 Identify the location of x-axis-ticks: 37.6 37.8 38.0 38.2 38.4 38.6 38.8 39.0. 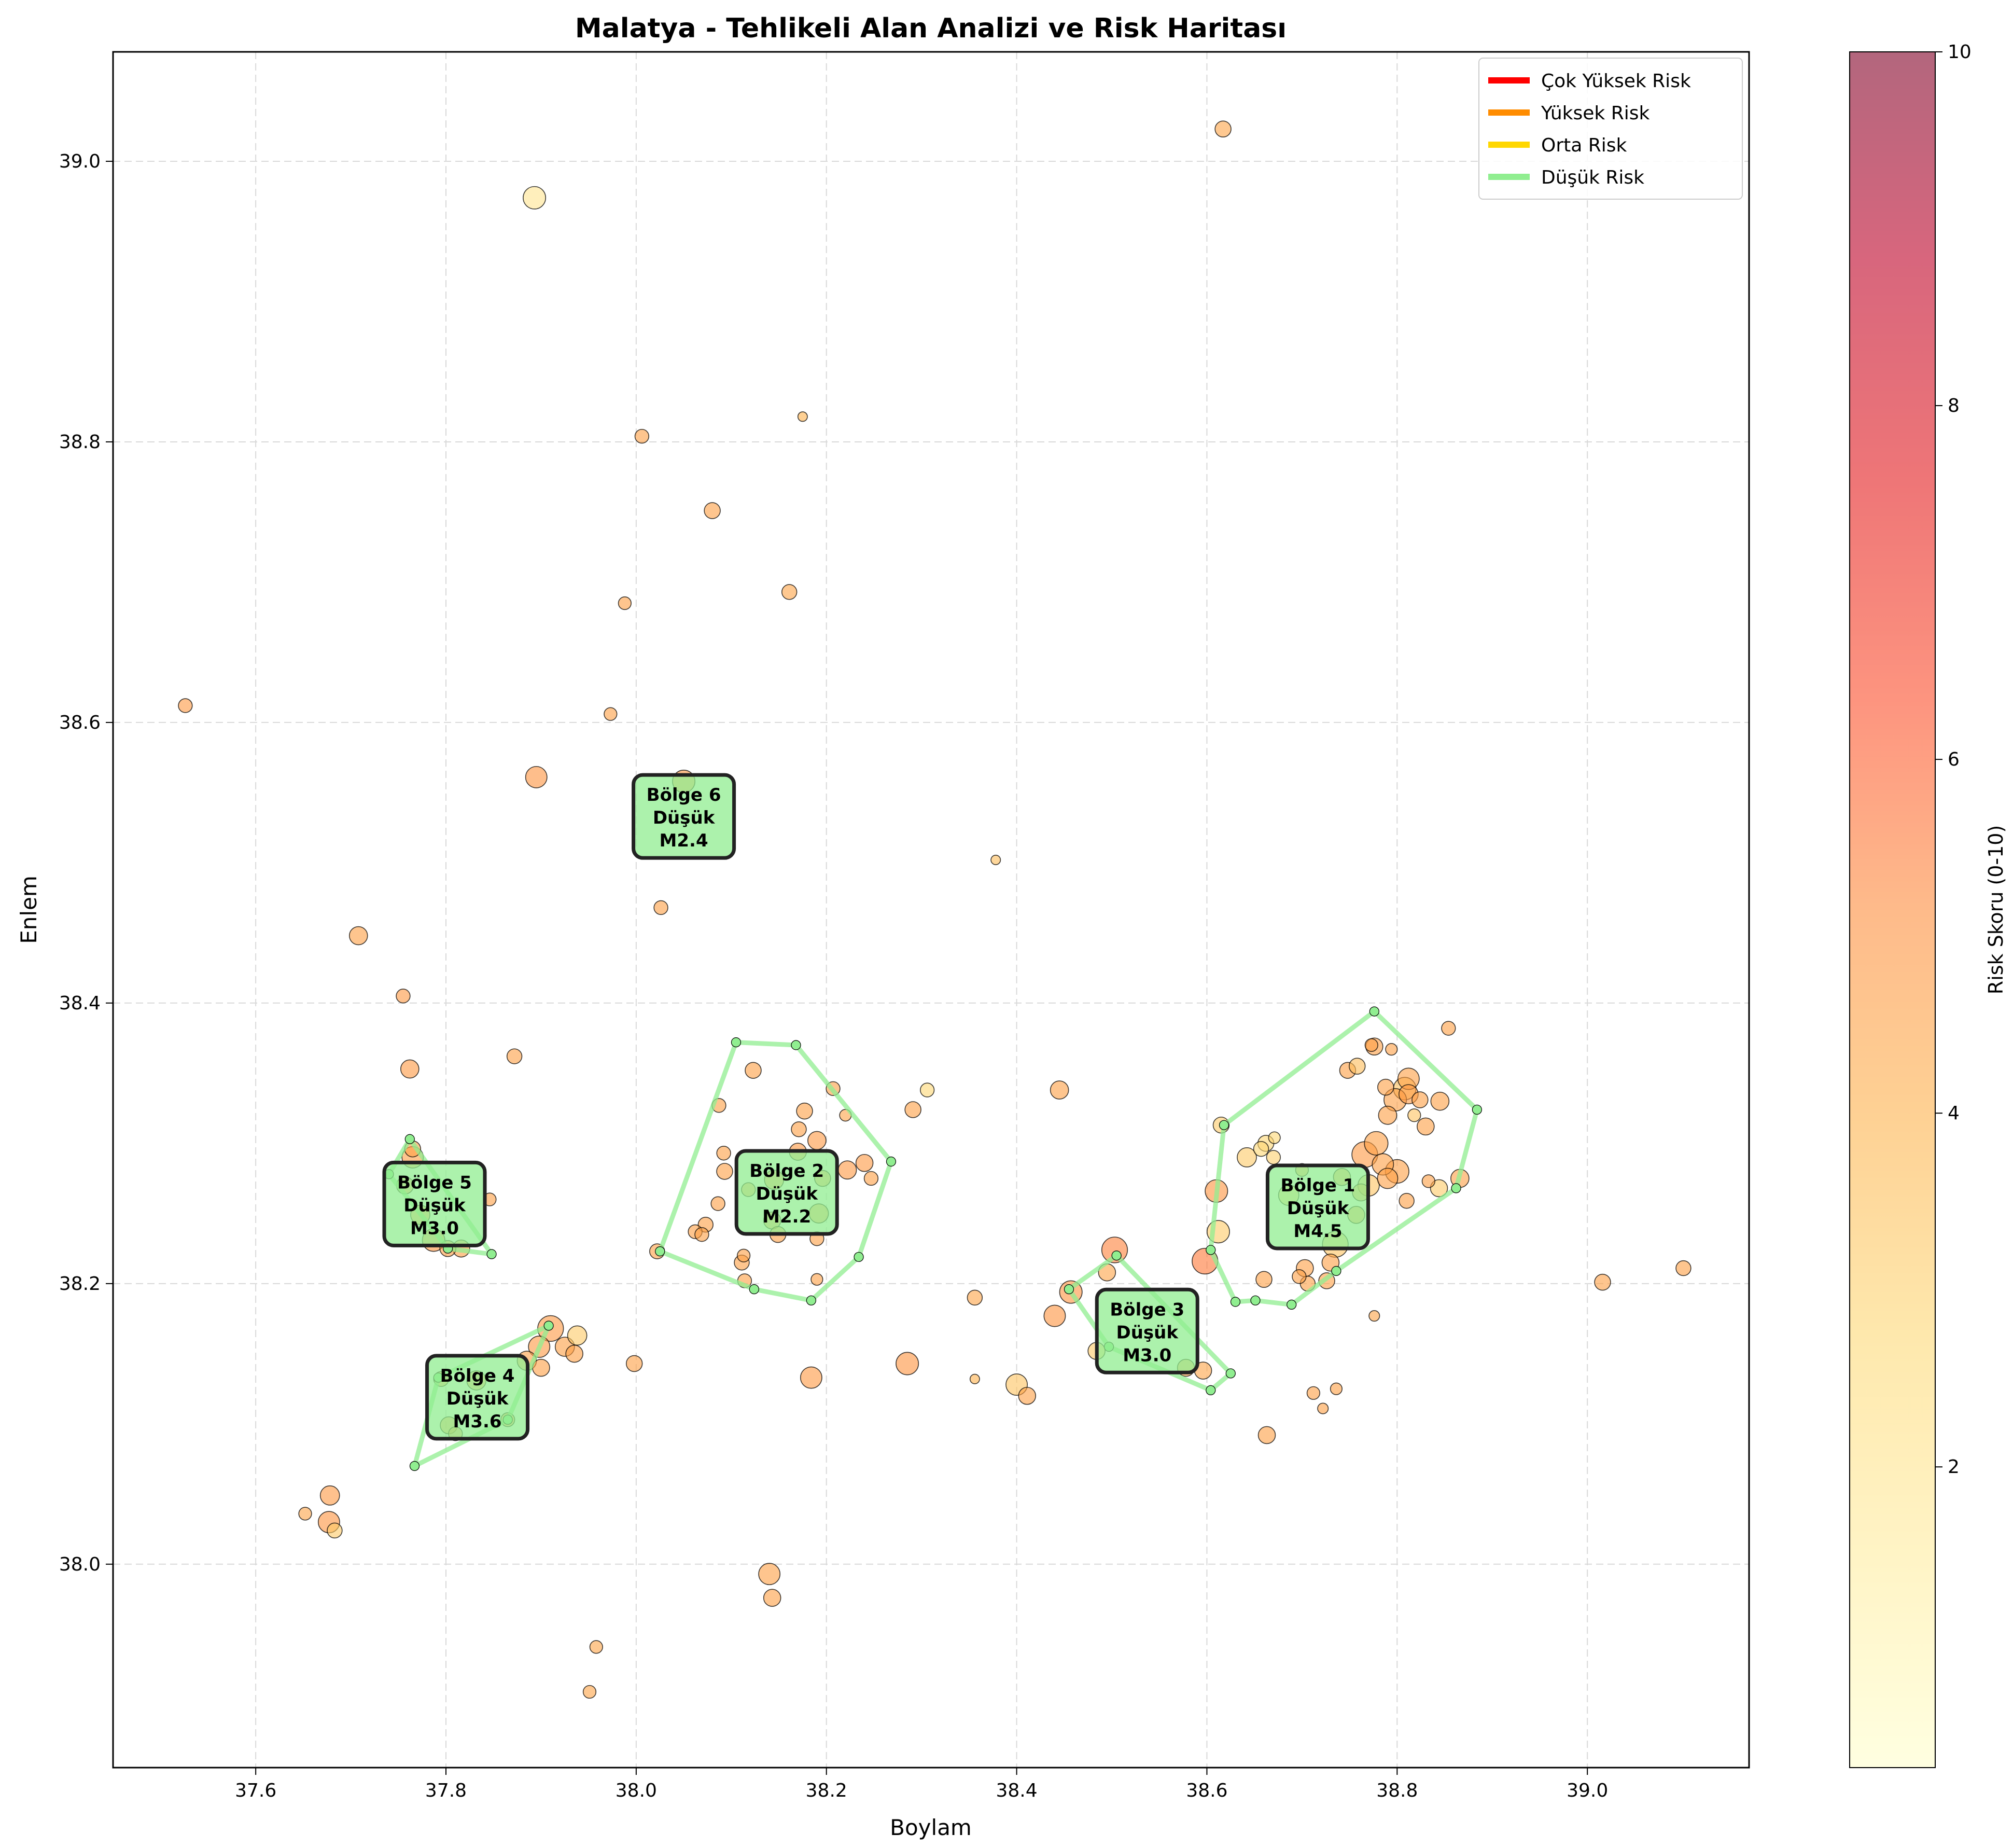
(922, 1784).